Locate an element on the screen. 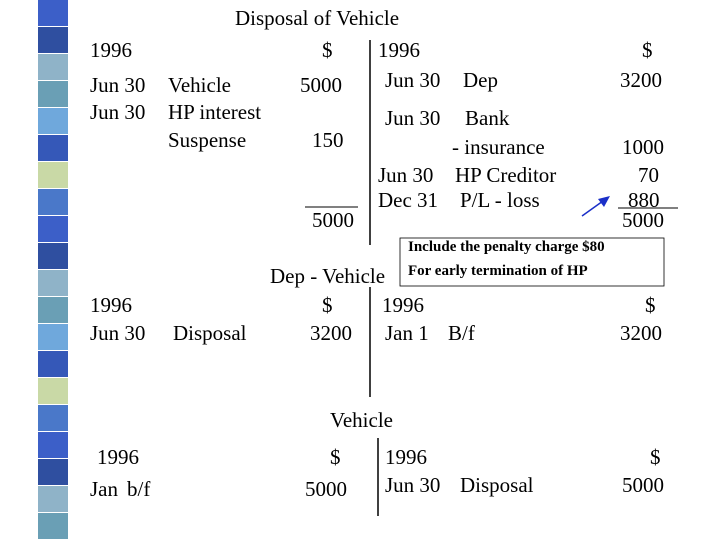 The image size is (720, 540). amount: 150 is located at coordinates (328, 140).